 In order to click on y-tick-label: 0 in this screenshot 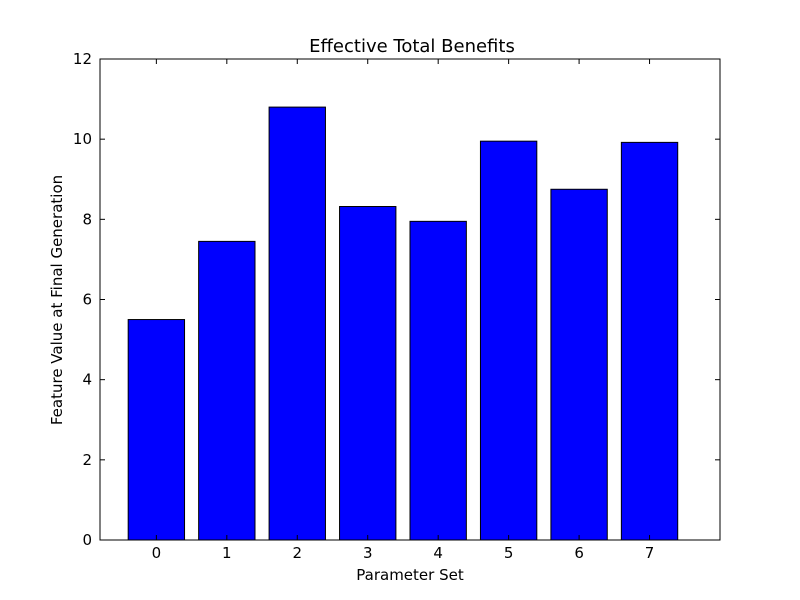, I will do `click(87, 540)`.